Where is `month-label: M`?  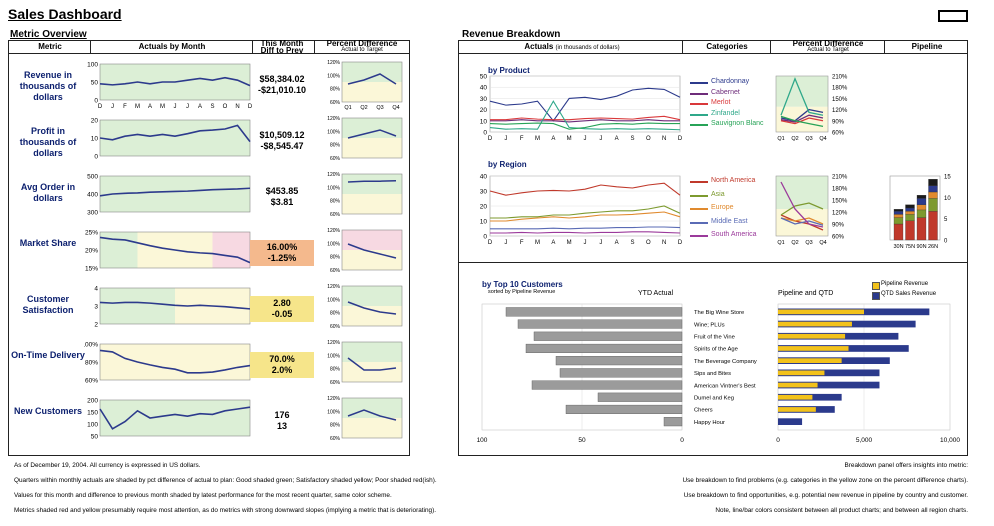 month-label: M is located at coordinates (537, 139).